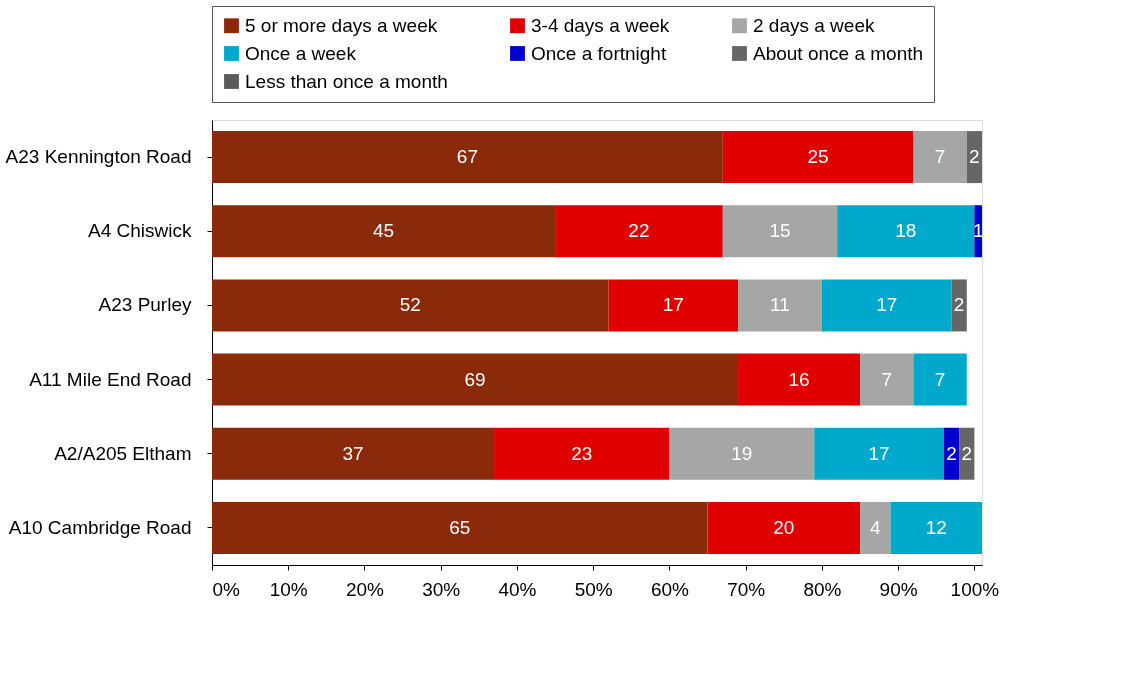 The image size is (1139, 677). What do you see at coordinates (140, 231) in the screenshot?
I see `y-tick-label: A4 Chiswick` at bounding box center [140, 231].